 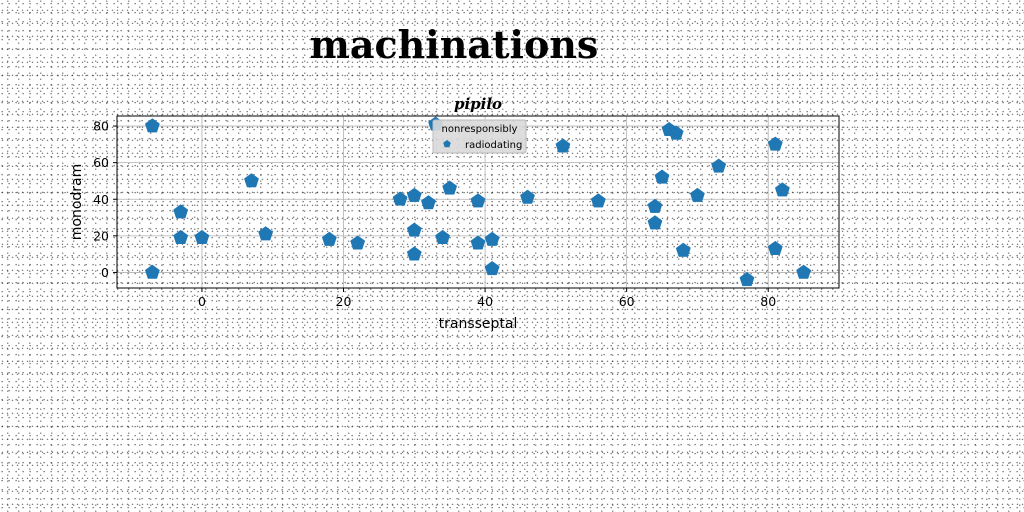 I want to click on y-tick-label: 60, so click(x=101, y=162).